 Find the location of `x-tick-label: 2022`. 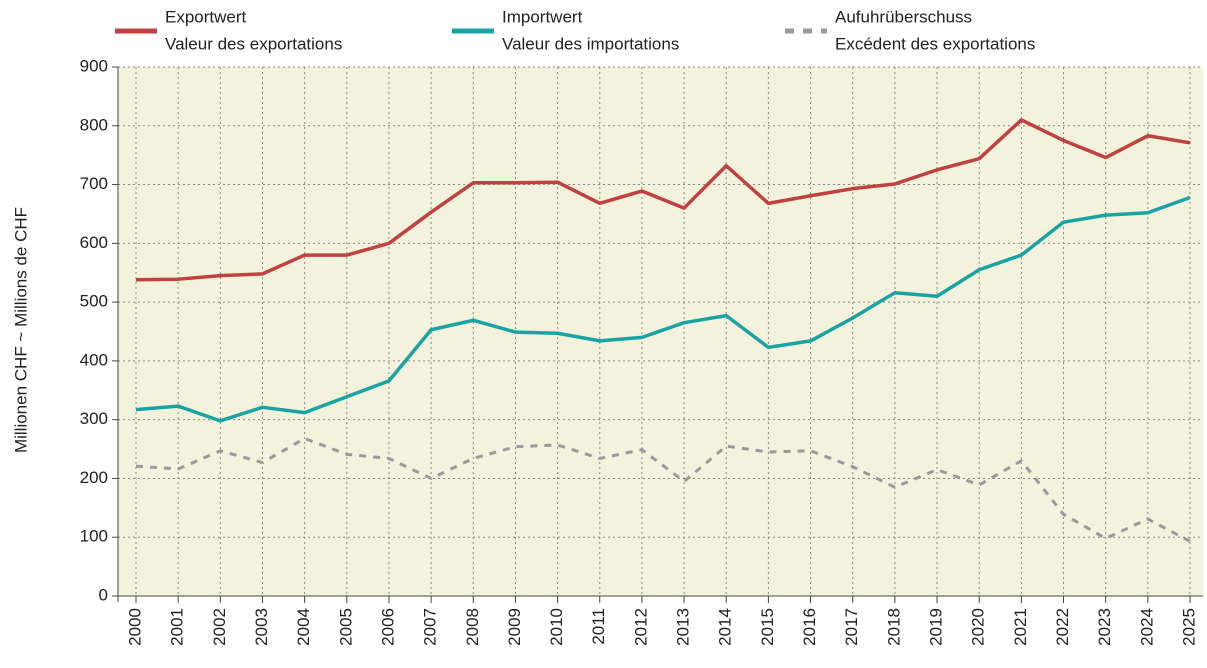

x-tick-label: 2022 is located at coordinates (1062, 627).